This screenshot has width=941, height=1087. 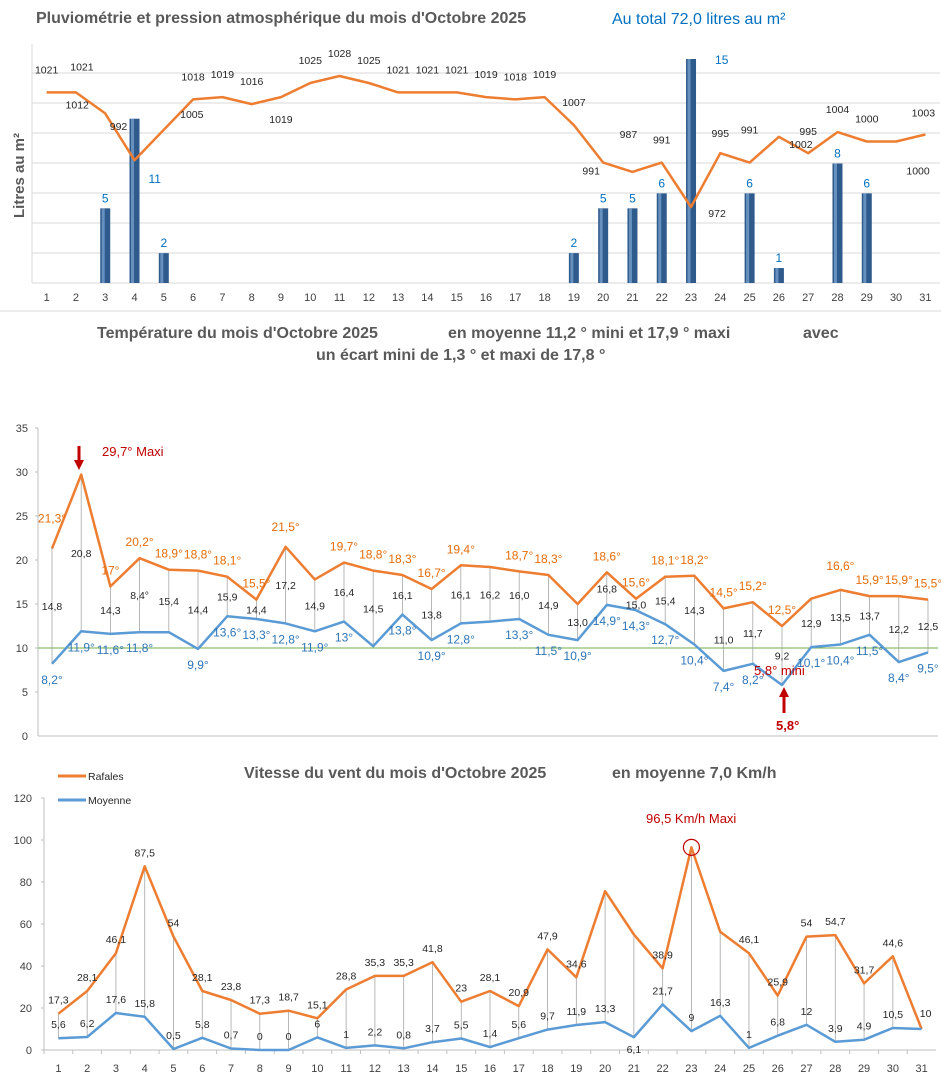 I want to click on temp-range-label: 11,0, so click(x=724, y=641).